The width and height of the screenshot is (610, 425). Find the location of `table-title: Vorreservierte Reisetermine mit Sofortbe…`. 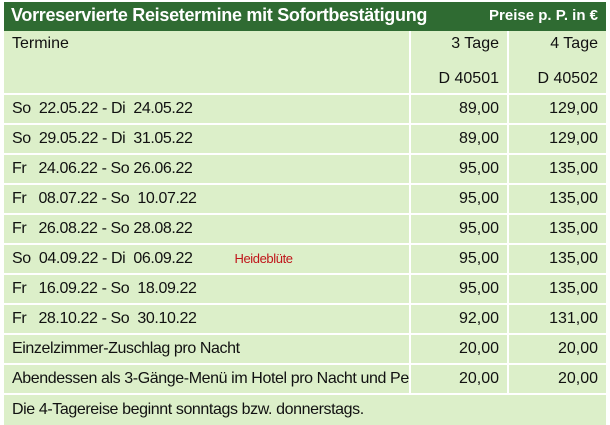

table-title: Vorreservierte Reisetermine mit Sofortbe… is located at coordinates (219, 15).